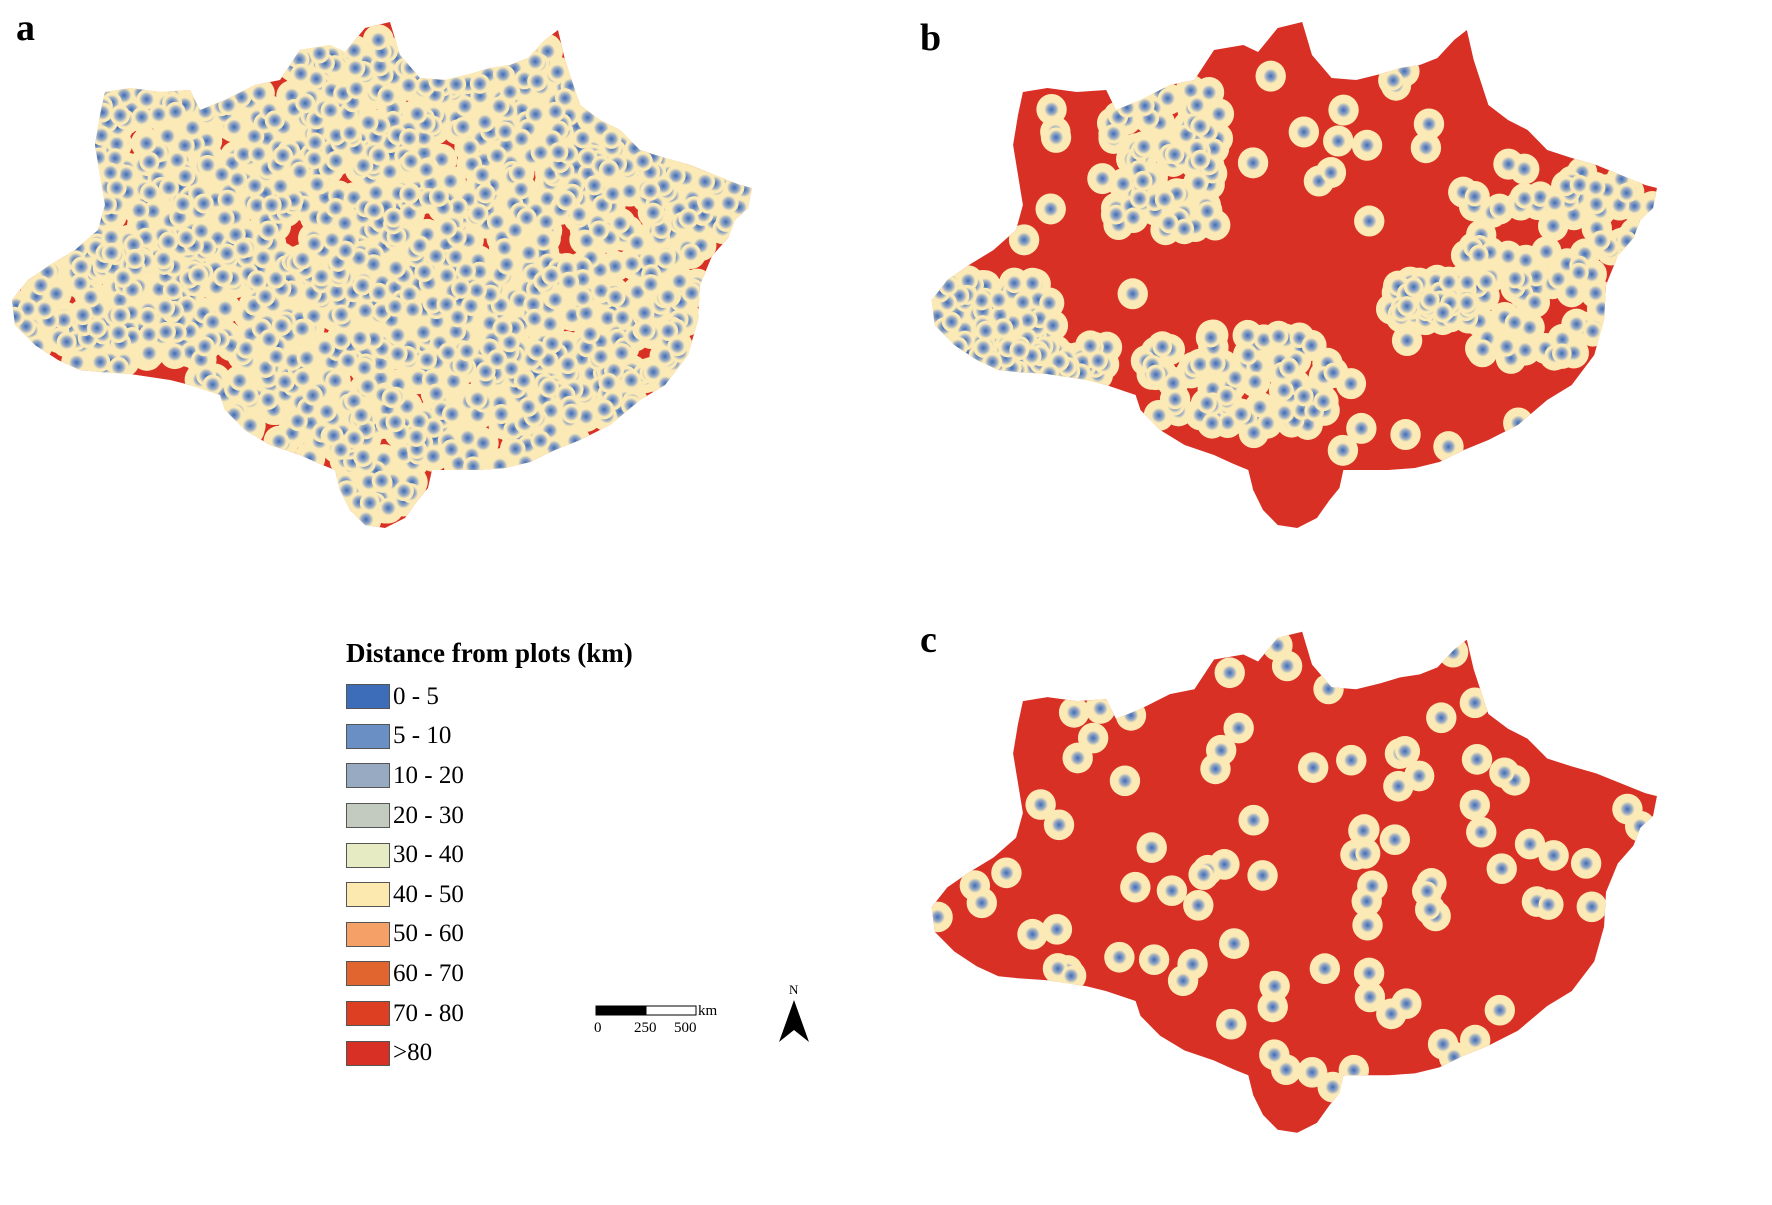 The image size is (1772, 1205). Describe the element at coordinates (1219, 474) in the screenshot. I see `map-hole` at that location.